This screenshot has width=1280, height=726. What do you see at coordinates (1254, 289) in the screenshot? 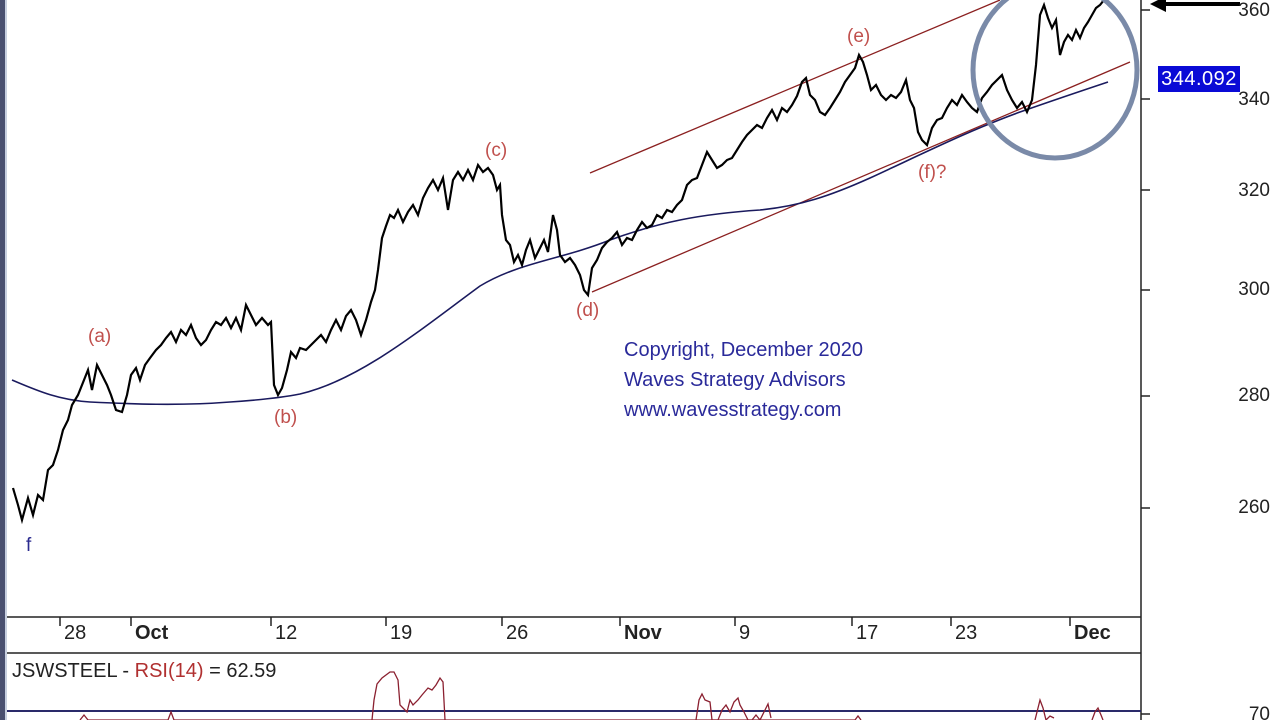
I see `price-tick-label: 300` at bounding box center [1254, 289].